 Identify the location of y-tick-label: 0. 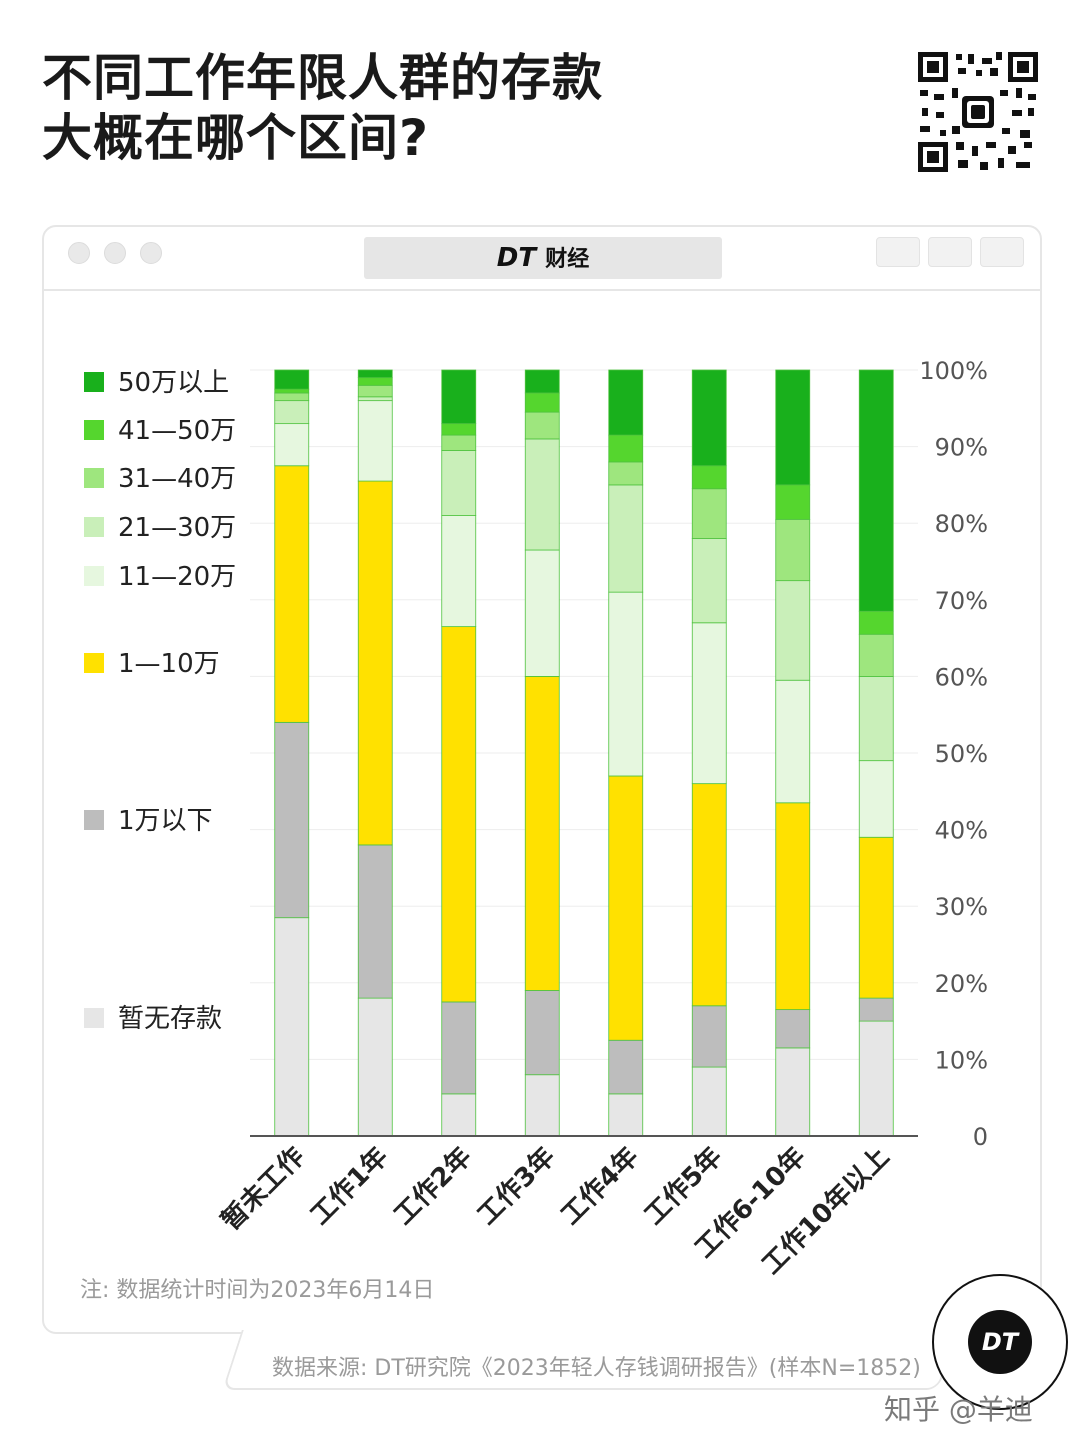
(980, 1137).